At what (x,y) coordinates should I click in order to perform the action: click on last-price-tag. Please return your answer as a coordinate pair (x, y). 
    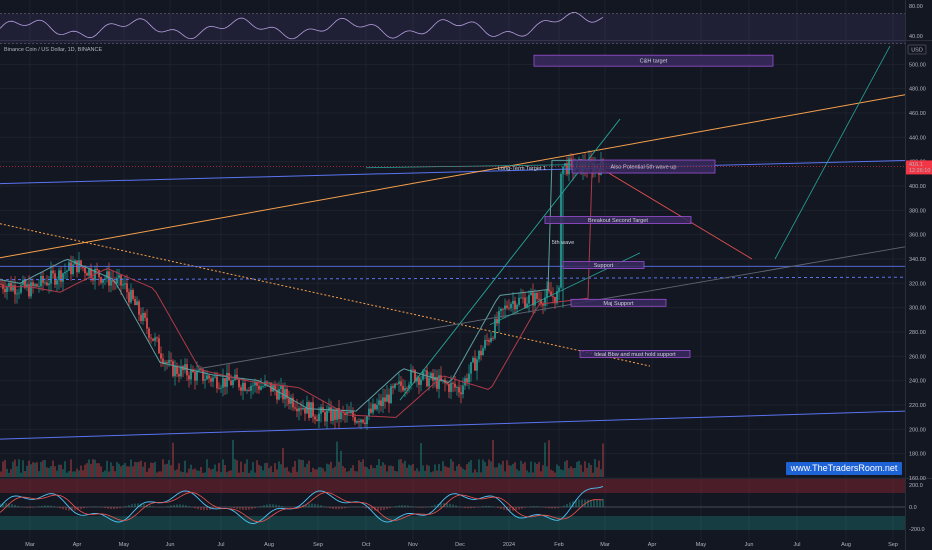
    Looking at the image, I should click on (919, 167).